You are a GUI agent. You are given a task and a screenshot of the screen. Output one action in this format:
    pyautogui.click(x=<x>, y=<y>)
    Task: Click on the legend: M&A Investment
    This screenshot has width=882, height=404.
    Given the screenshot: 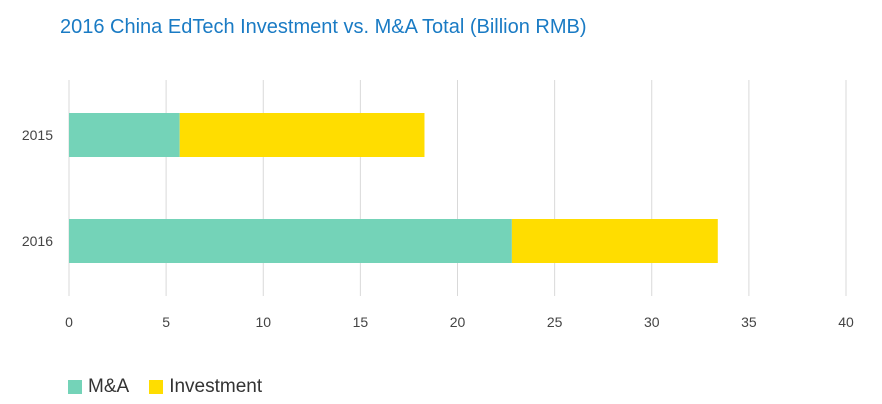 What is the action you would take?
    pyautogui.click(x=175, y=387)
    